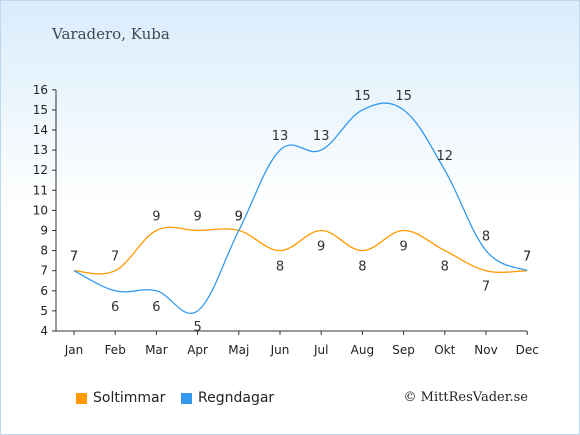 Image resolution: width=580 pixels, height=435 pixels. Describe the element at coordinates (40, 190) in the screenshot. I see `y-tick-label: 11` at that location.